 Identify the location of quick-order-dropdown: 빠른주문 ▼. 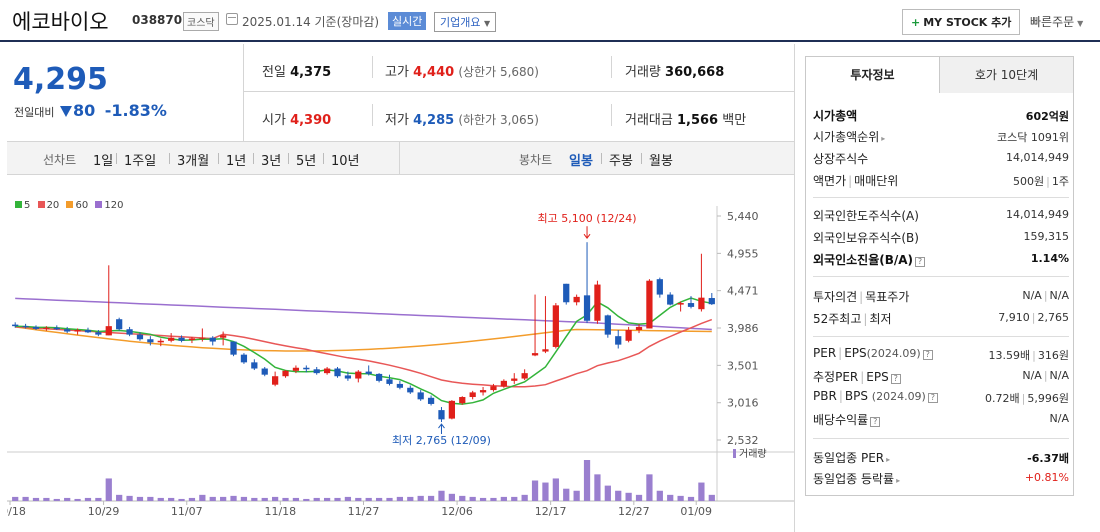
(1056, 21).